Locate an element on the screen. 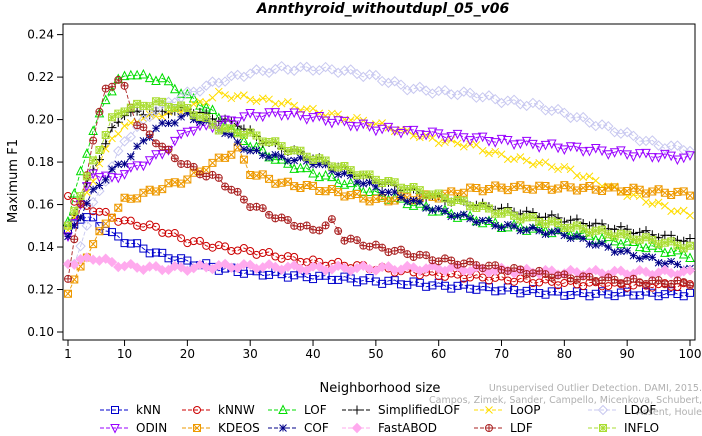 The image size is (702, 436). legend-label: LDF is located at coordinates (521, 428).